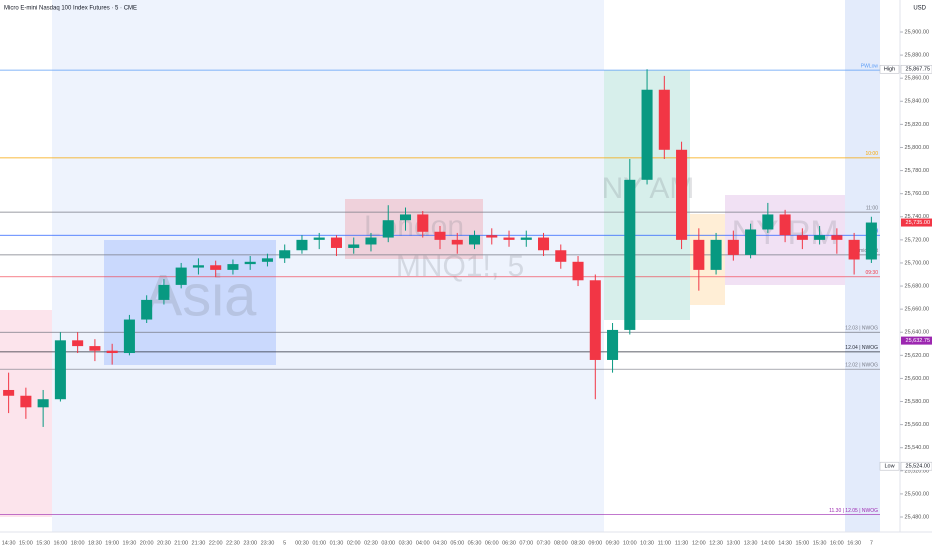 The height and width of the screenshot is (550, 932). Describe the element at coordinates (630, 543) in the screenshot. I see `x-tick-label: 10:00` at that location.